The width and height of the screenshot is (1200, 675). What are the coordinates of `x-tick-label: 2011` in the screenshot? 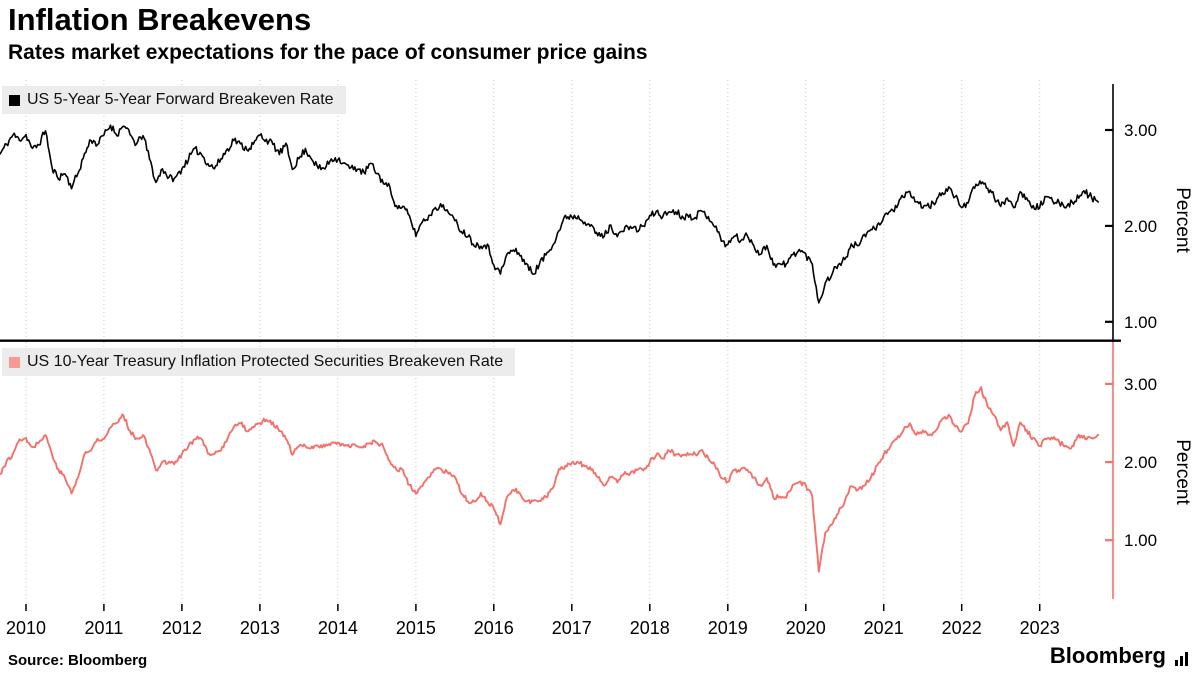 It's located at (104, 628).